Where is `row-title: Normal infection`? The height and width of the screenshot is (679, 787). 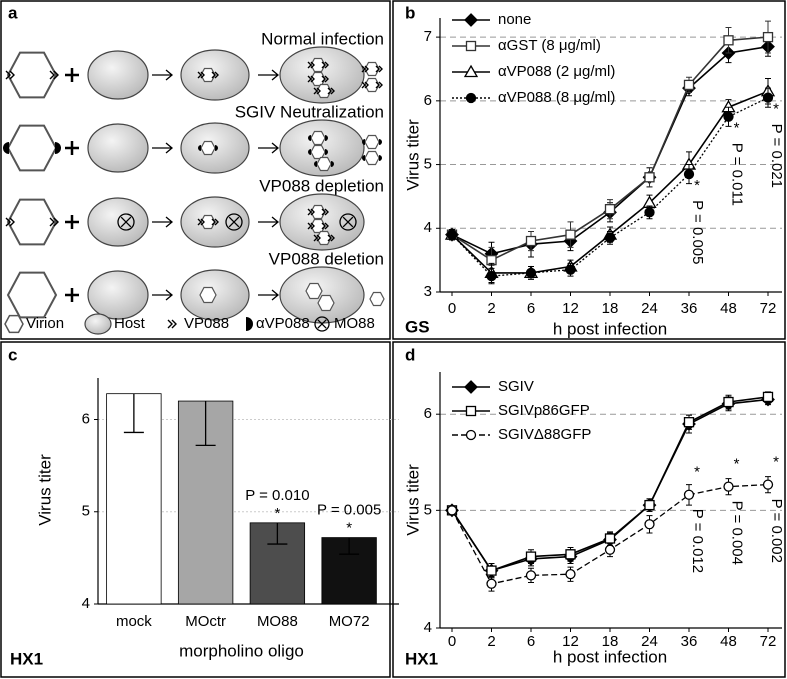 row-title: Normal infection is located at coordinates (322, 38).